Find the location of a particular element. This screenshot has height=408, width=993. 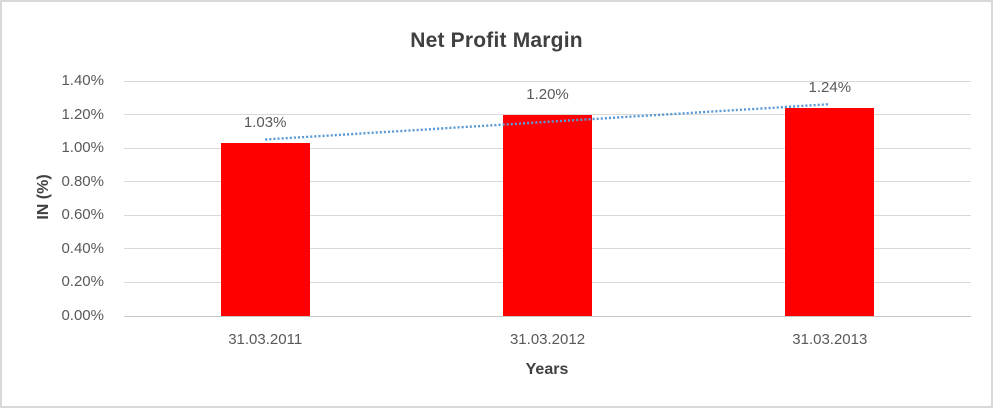

trendline is located at coordinates (547, 122).